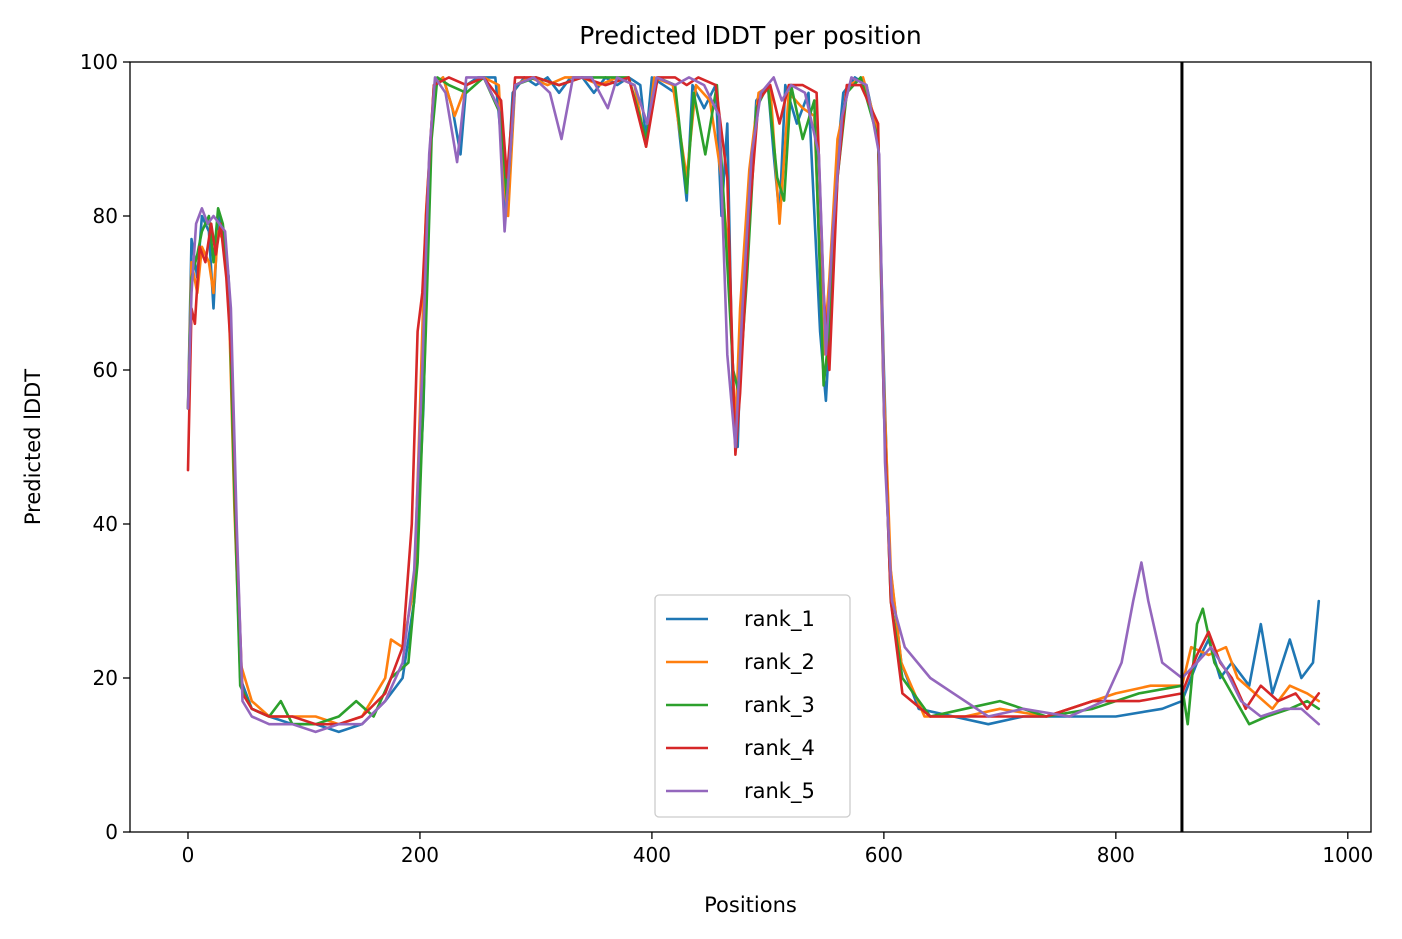 The image size is (1402, 939). Describe the element at coordinates (420, 855) in the screenshot. I see `x-tick-label: 200` at that location.